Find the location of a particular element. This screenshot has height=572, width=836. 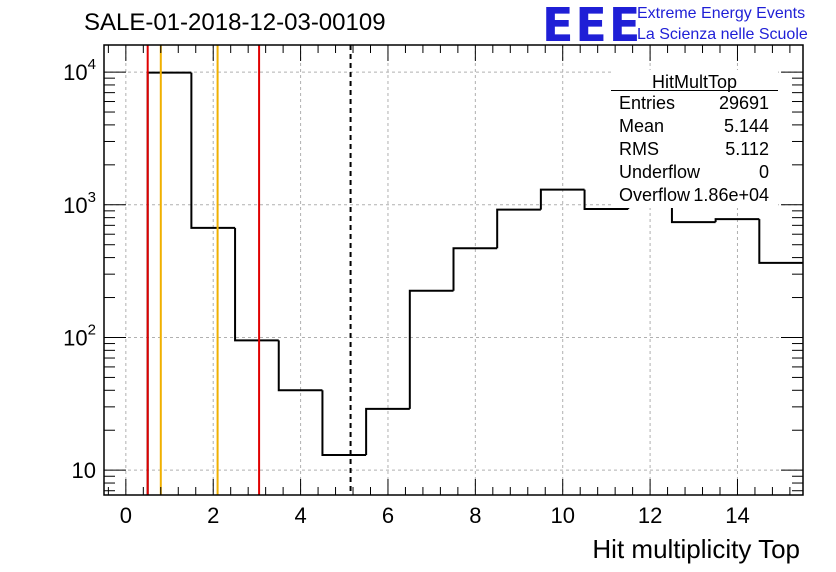

x-tick-label: 8 is located at coordinates (475, 515).